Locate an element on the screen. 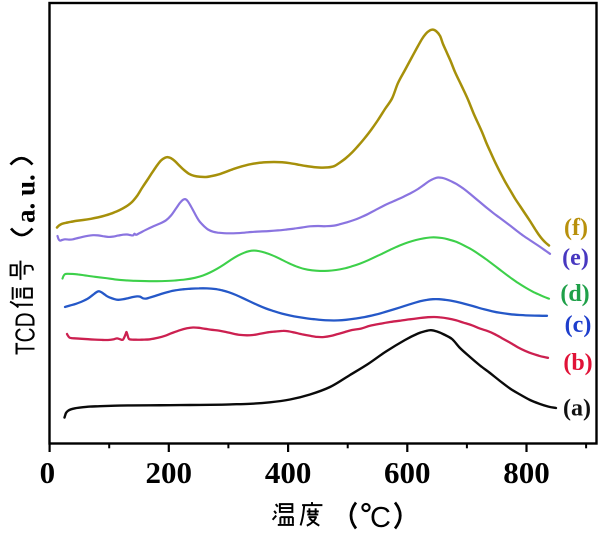  svg-text: (d) is located at coordinates (574, 294).